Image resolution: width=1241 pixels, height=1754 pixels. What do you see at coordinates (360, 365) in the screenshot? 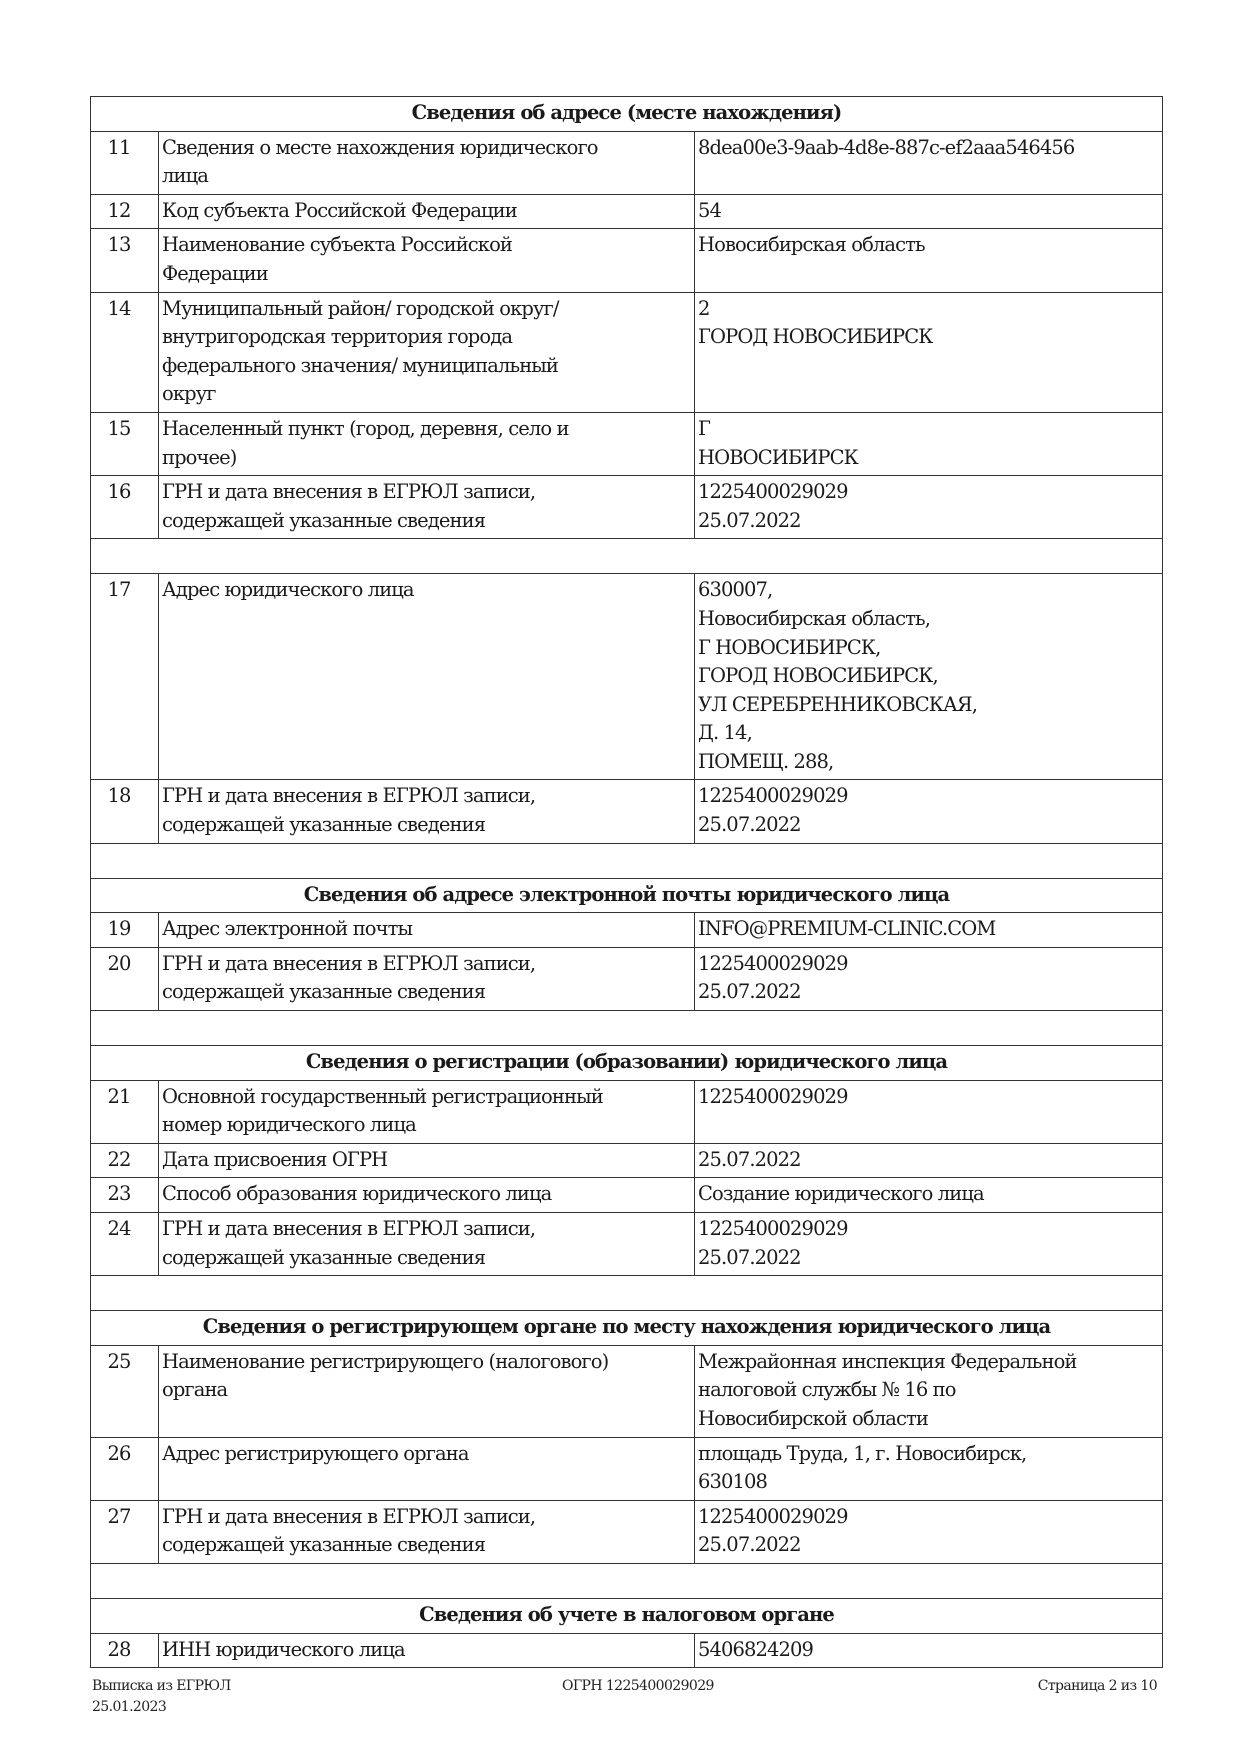
I see `field-label-line: федерального значения/ муниципальный` at bounding box center [360, 365].